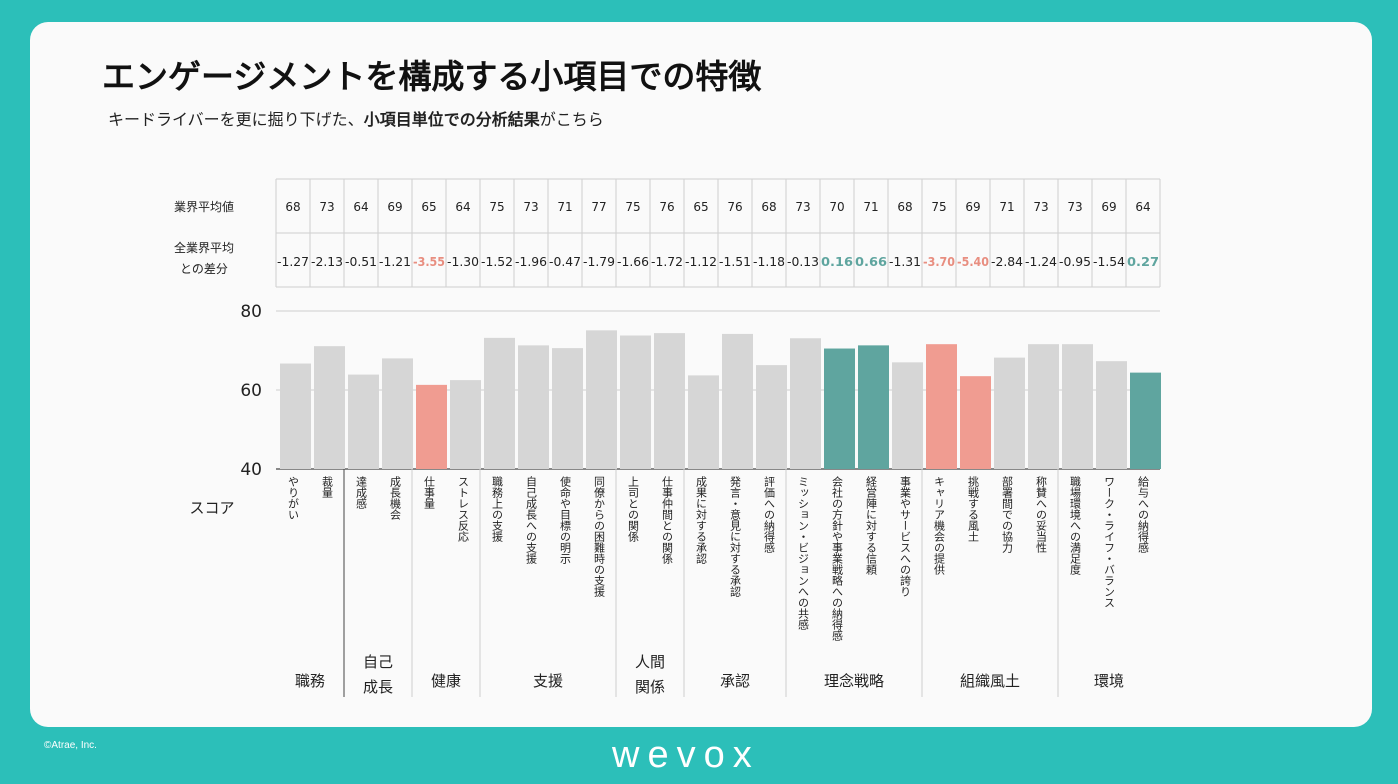 Image resolution: width=1398 pixels, height=784 pixels. I want to click on subtitle-prefix: キードライバーを更に掘り下げた、, so click(236, 119).